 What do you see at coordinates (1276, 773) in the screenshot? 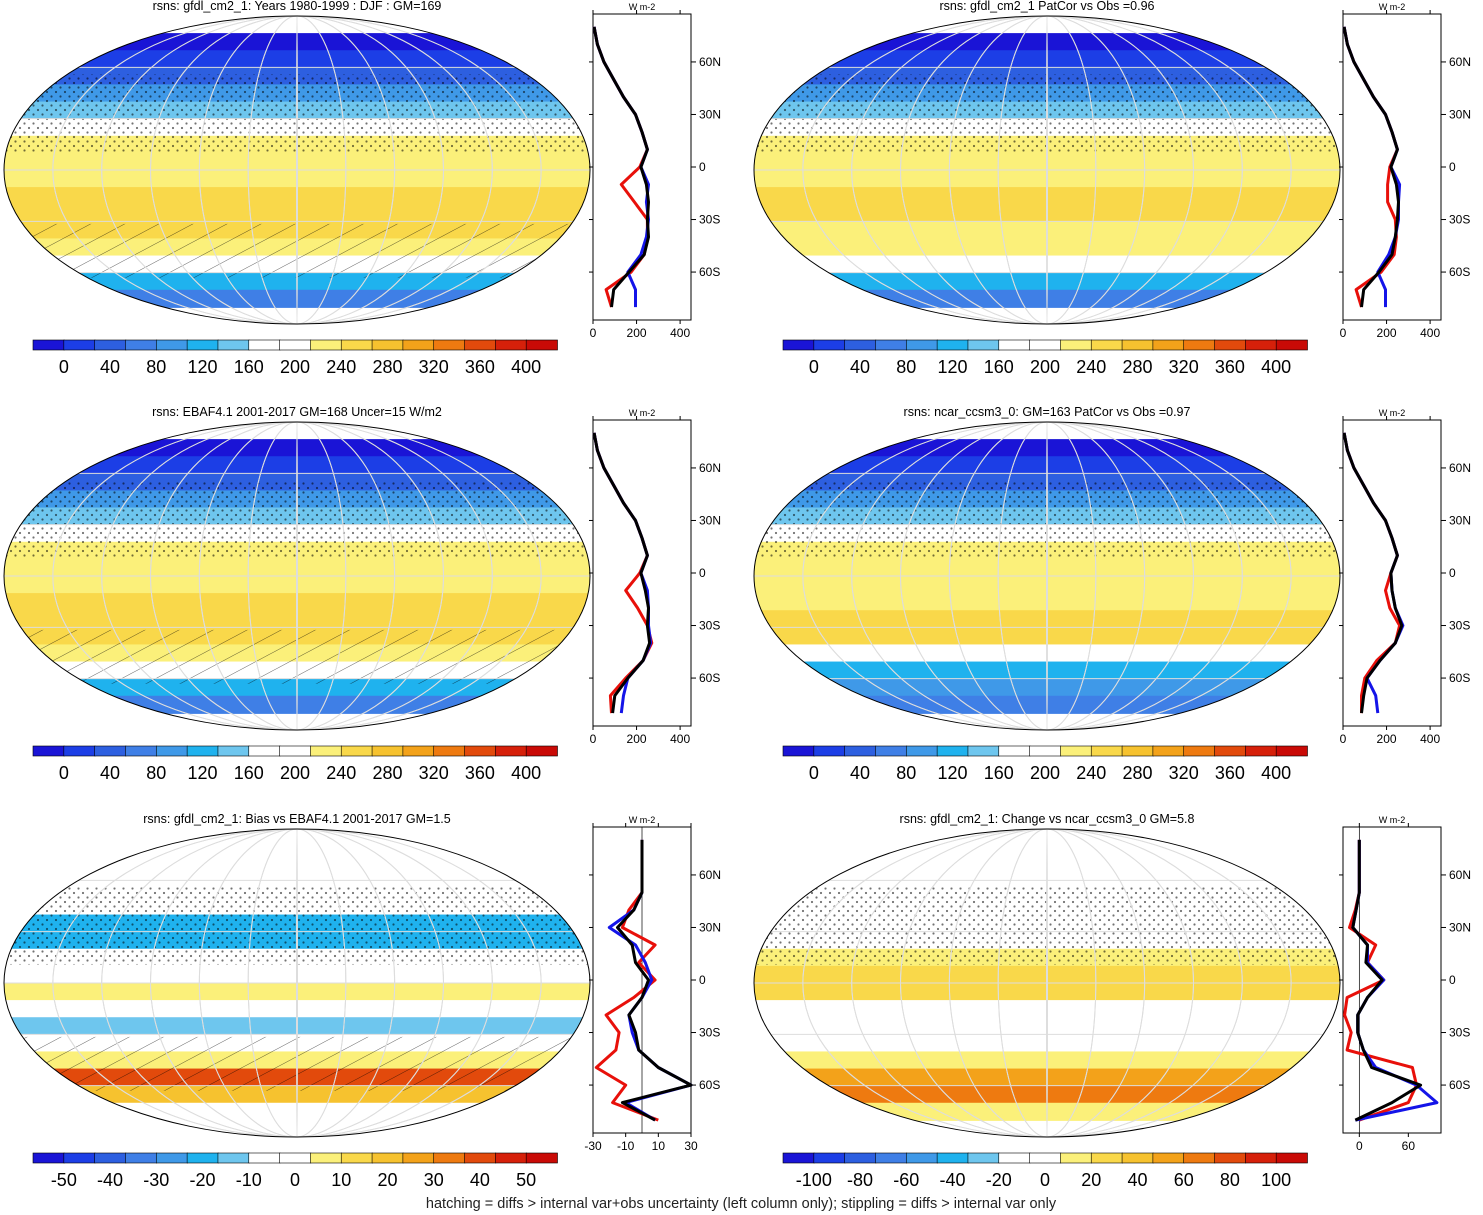
I see `colorbar-label: 400` at bounding box center [1276, 773].